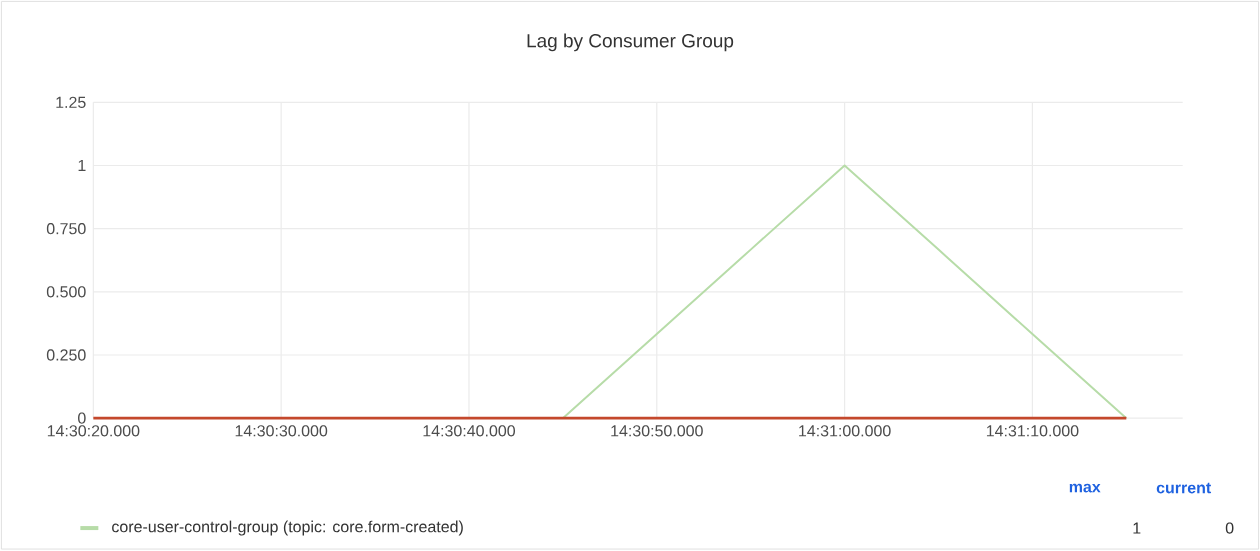 Image resolution: width=1260 pixels, height=551 pixels. I want to click on y-tick-label: 0.750, so click(66, 228).